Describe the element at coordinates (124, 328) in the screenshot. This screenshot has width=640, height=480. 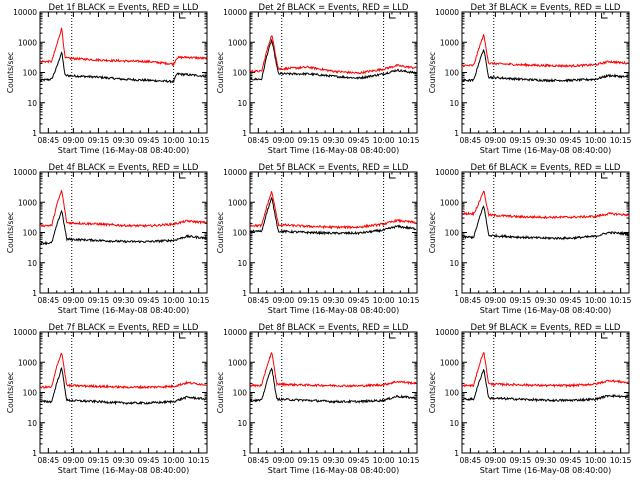
I see `panel-title: Det 7f BLACK = Events, RED = LLD` at that location.